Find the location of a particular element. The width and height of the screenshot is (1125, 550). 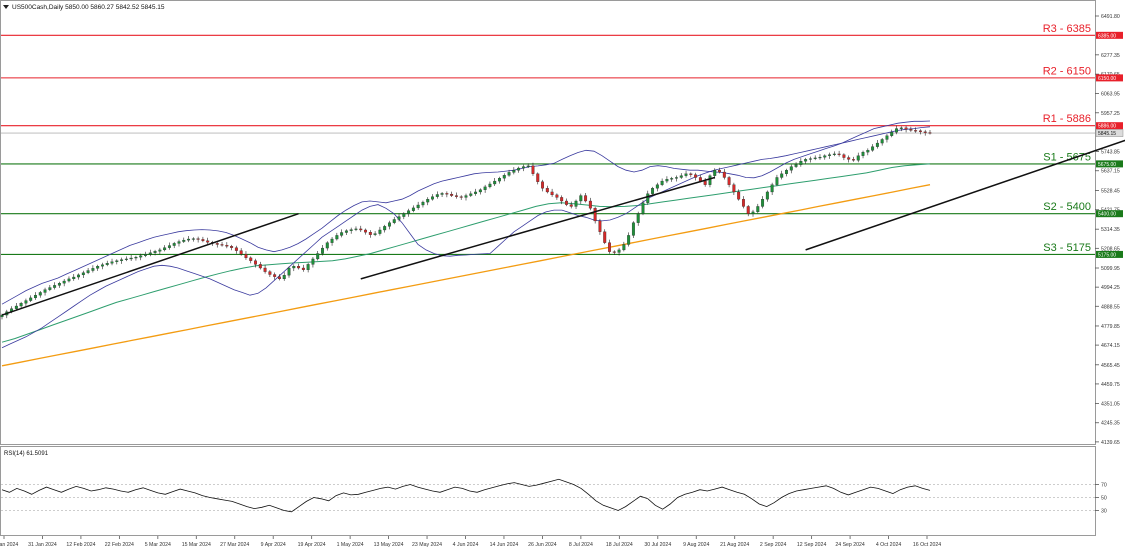

date-axis-label: 4 Oct 2024 is located at coordinates (888, 545).